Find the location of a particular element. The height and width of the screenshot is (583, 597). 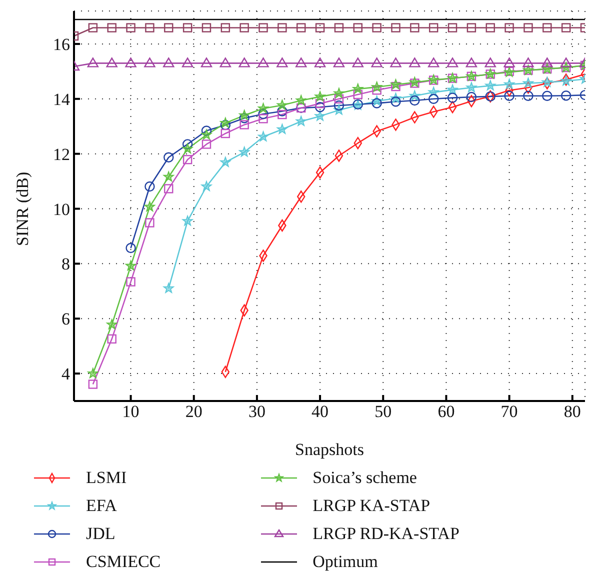

y-tick-label: 6 is located at coordinates (66, 319).